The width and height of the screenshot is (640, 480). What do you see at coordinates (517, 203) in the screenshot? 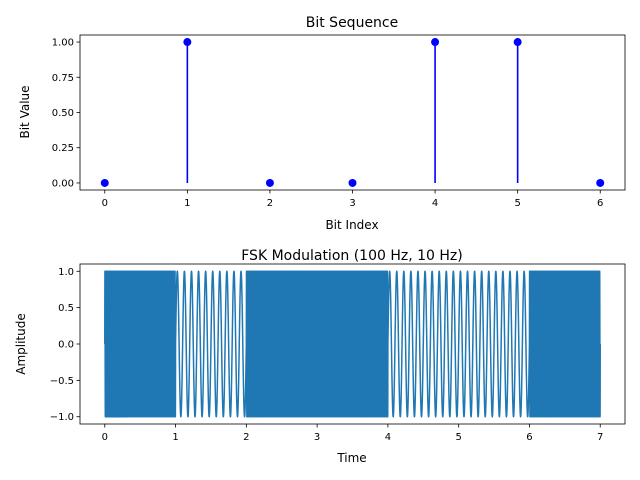
I see `bit-sequence-xtick-label: 5` at bounding box center [517, 203].